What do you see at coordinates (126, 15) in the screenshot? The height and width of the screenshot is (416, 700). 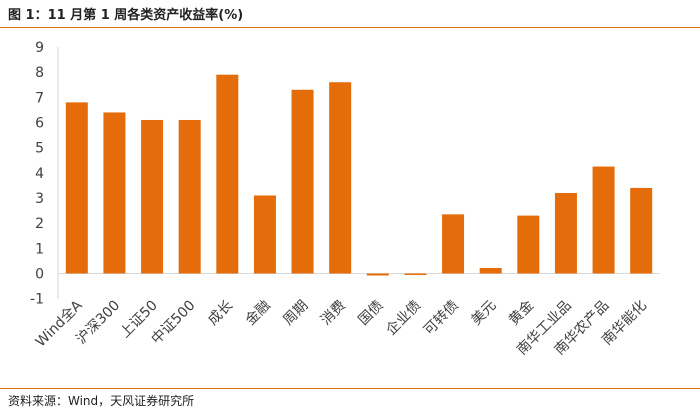 I see `figure-title: 图 1：11 月第 1 周各类资产收益率(%)` at bounding box center [126, 15].